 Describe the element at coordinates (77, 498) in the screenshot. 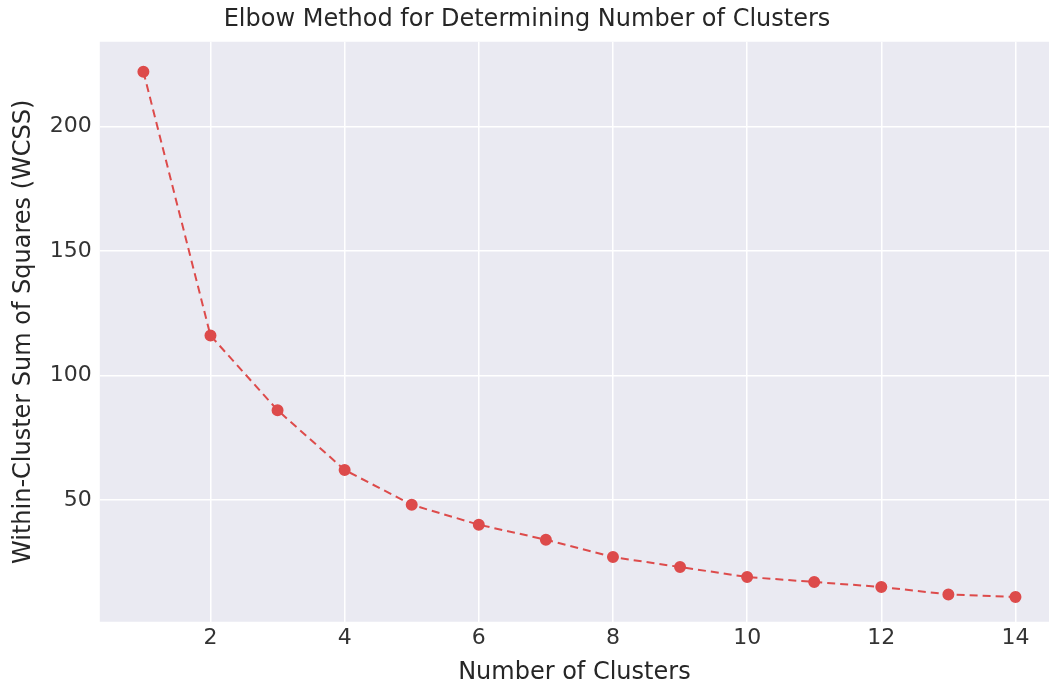

I see `y-tick-label: 50` at that location.